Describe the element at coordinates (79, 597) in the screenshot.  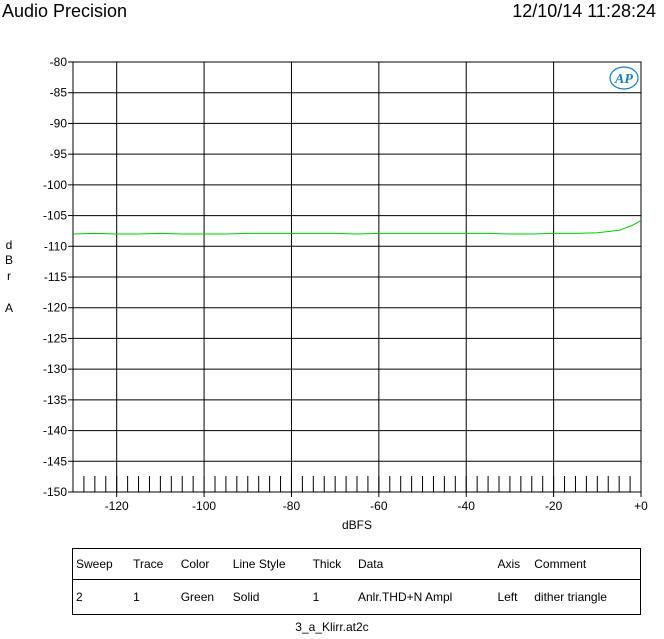
I see `legend-cell: 2` at that location.